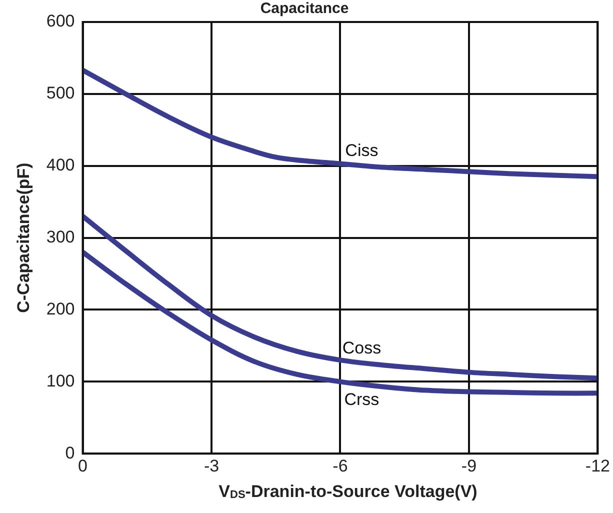 Image resolution: width=613 pixels, height=513 pixels. I want to click on x-tick-label: 0, so click(83, 466).